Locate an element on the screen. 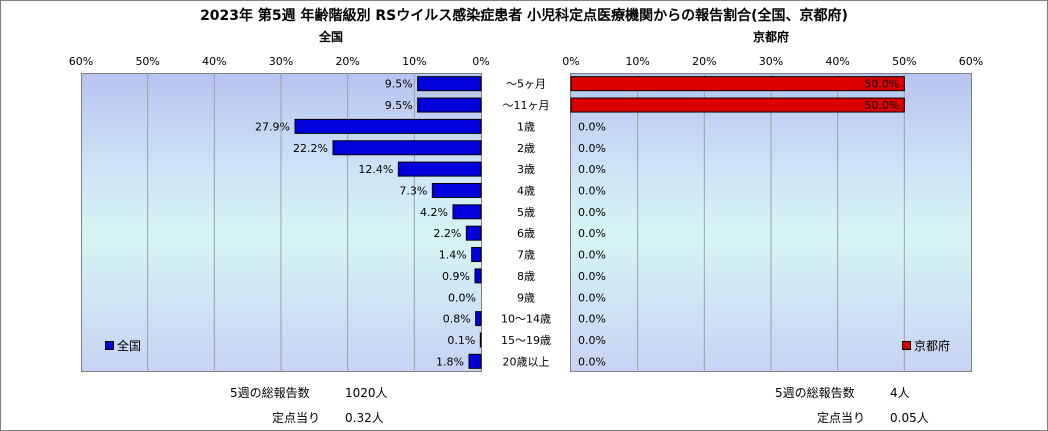 The width and height of the screenshot is (1048, 431). right-total-label: 5週の総報告数 is located at coordinates (815, 393).